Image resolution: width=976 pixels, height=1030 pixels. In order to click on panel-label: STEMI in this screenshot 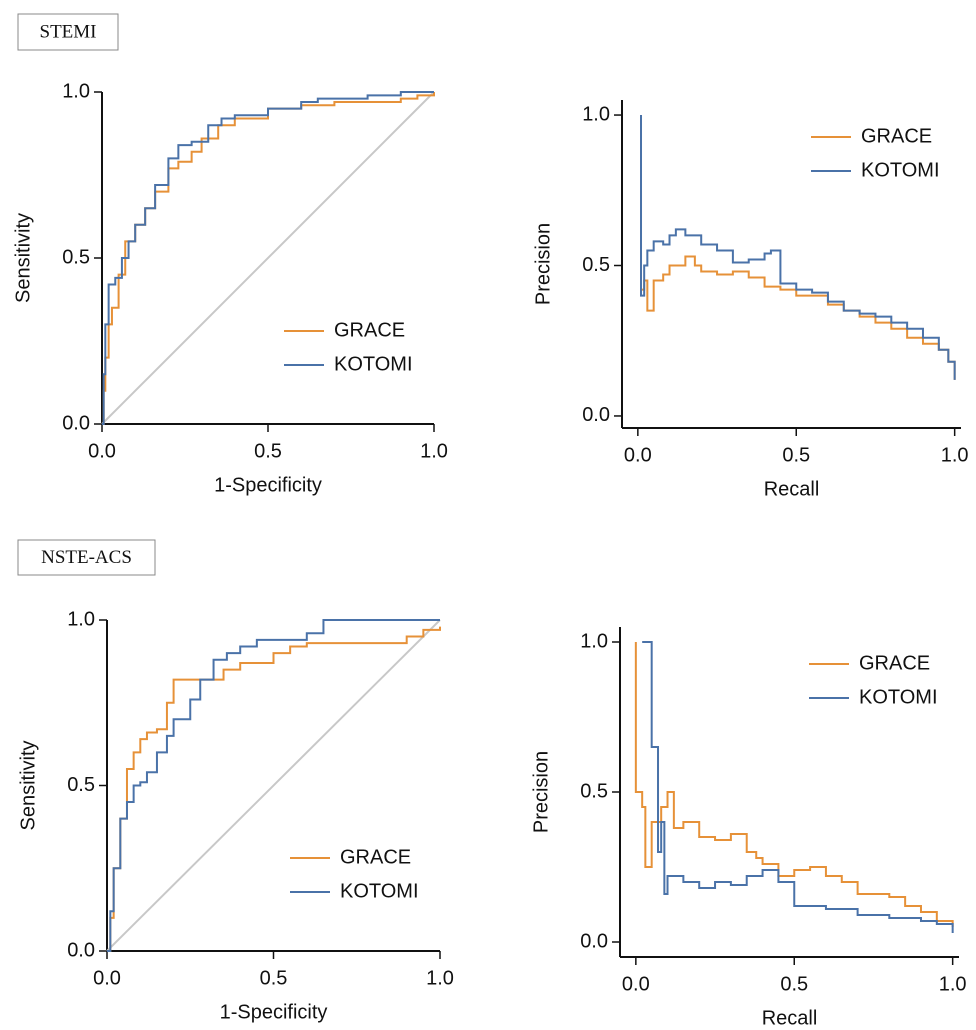, I will do `click(68, 31)`.